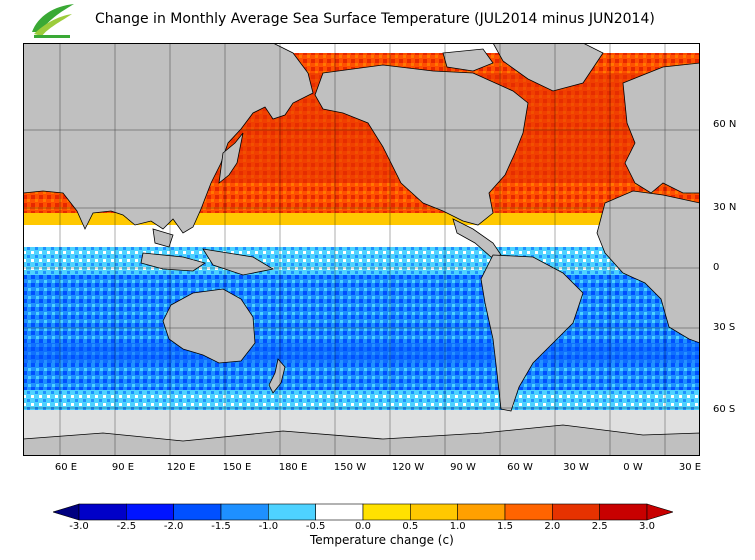 Image resolution: width=755 pixels, height=560 pixels. I want to click on agency-logo-icon, so click(53, 21).